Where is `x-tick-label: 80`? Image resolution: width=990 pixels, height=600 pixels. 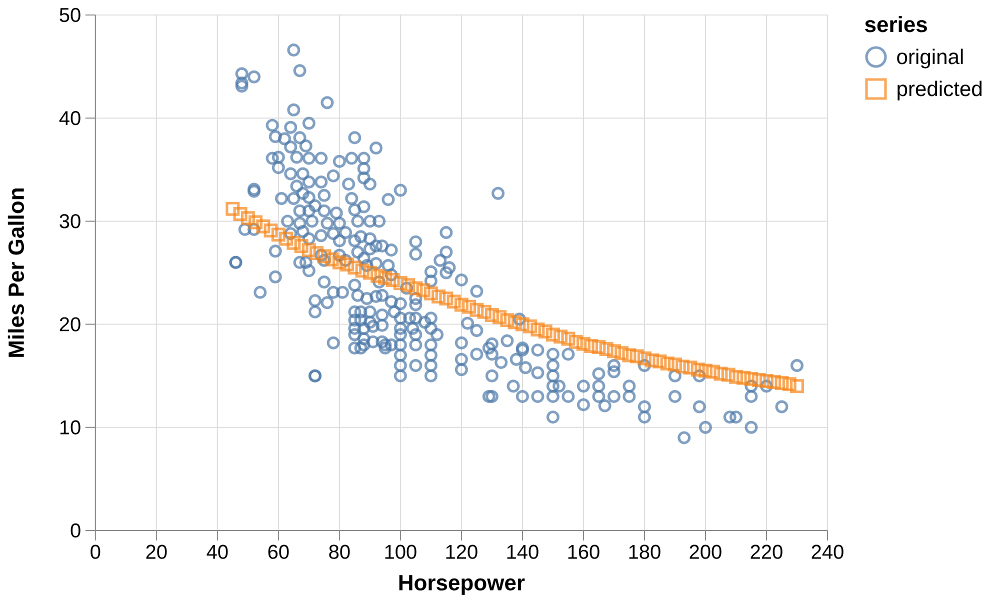 x-tick-label: 80 is located at coordinates (339, 551).